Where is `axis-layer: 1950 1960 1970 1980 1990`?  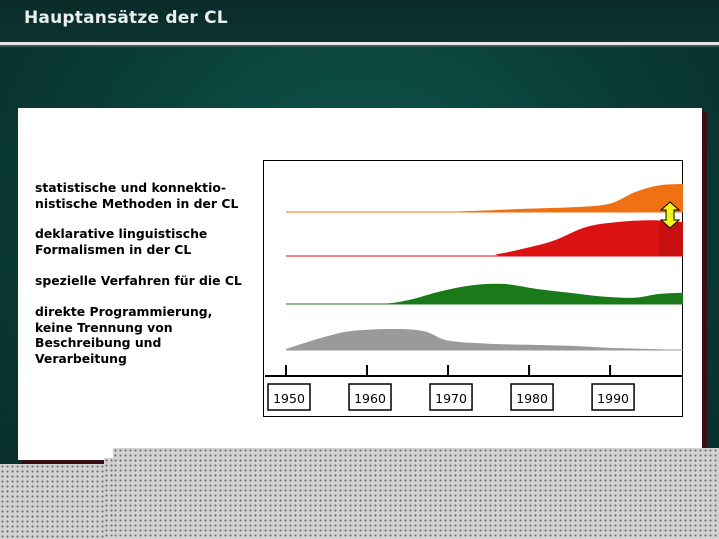 axis-layer: 1950 1960 1970 1980 1990 is located at coordinates (451, 388).